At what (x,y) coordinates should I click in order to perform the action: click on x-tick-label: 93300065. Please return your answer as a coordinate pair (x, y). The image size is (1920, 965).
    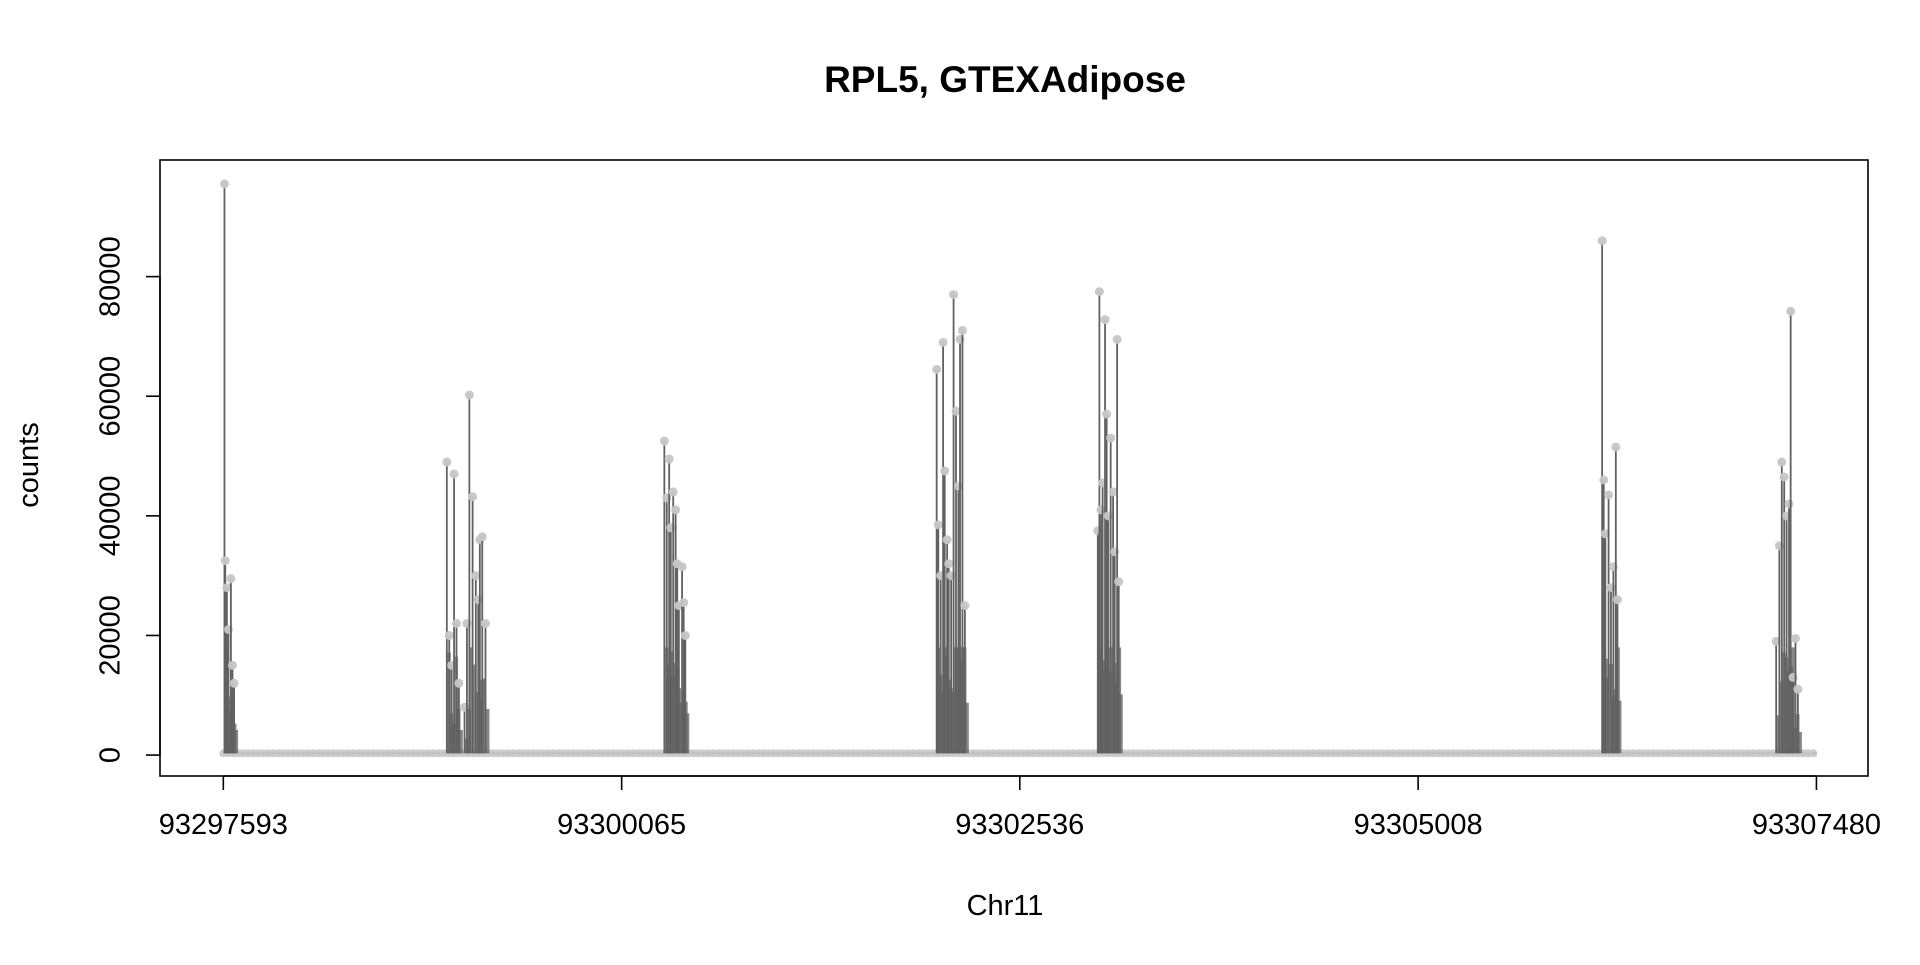
    Looking at the image, I should click on (621, 825).